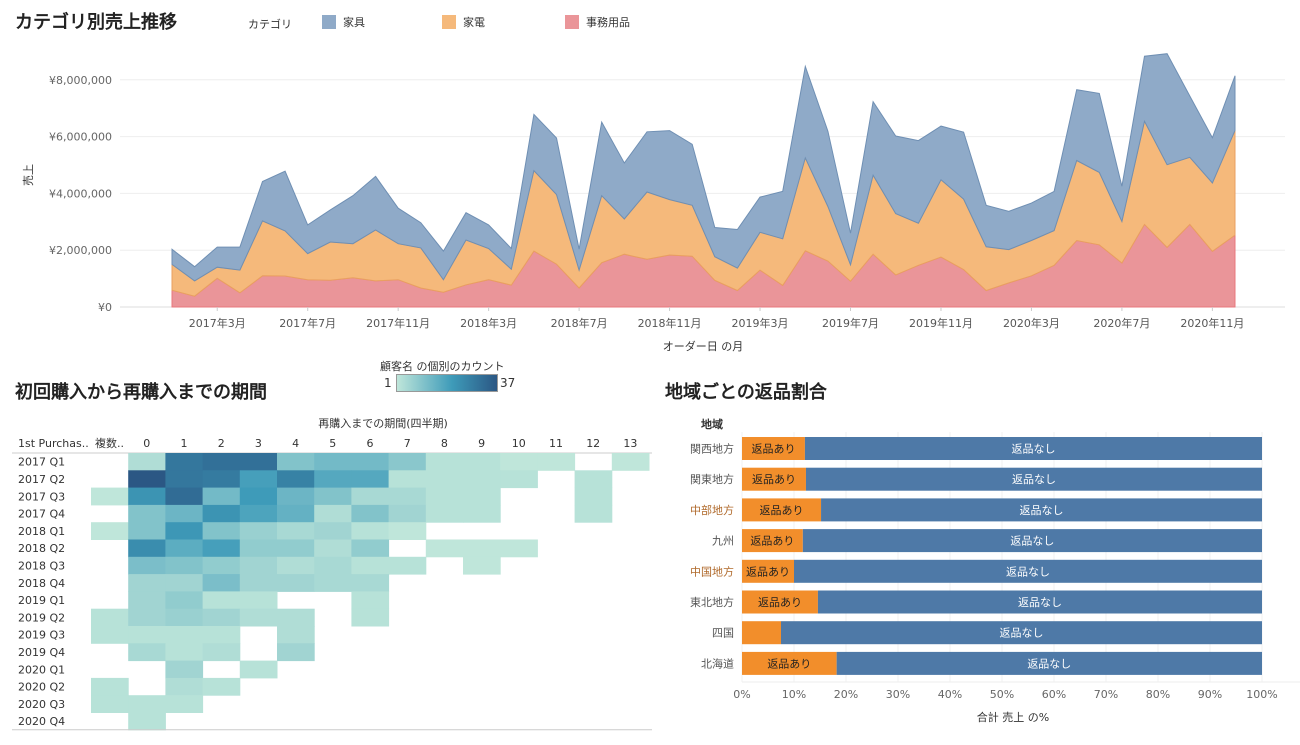 The width and height of the screenshot is (1300, 745). I want to click on x-tick-label: 2017年7月, so click(307, 323).